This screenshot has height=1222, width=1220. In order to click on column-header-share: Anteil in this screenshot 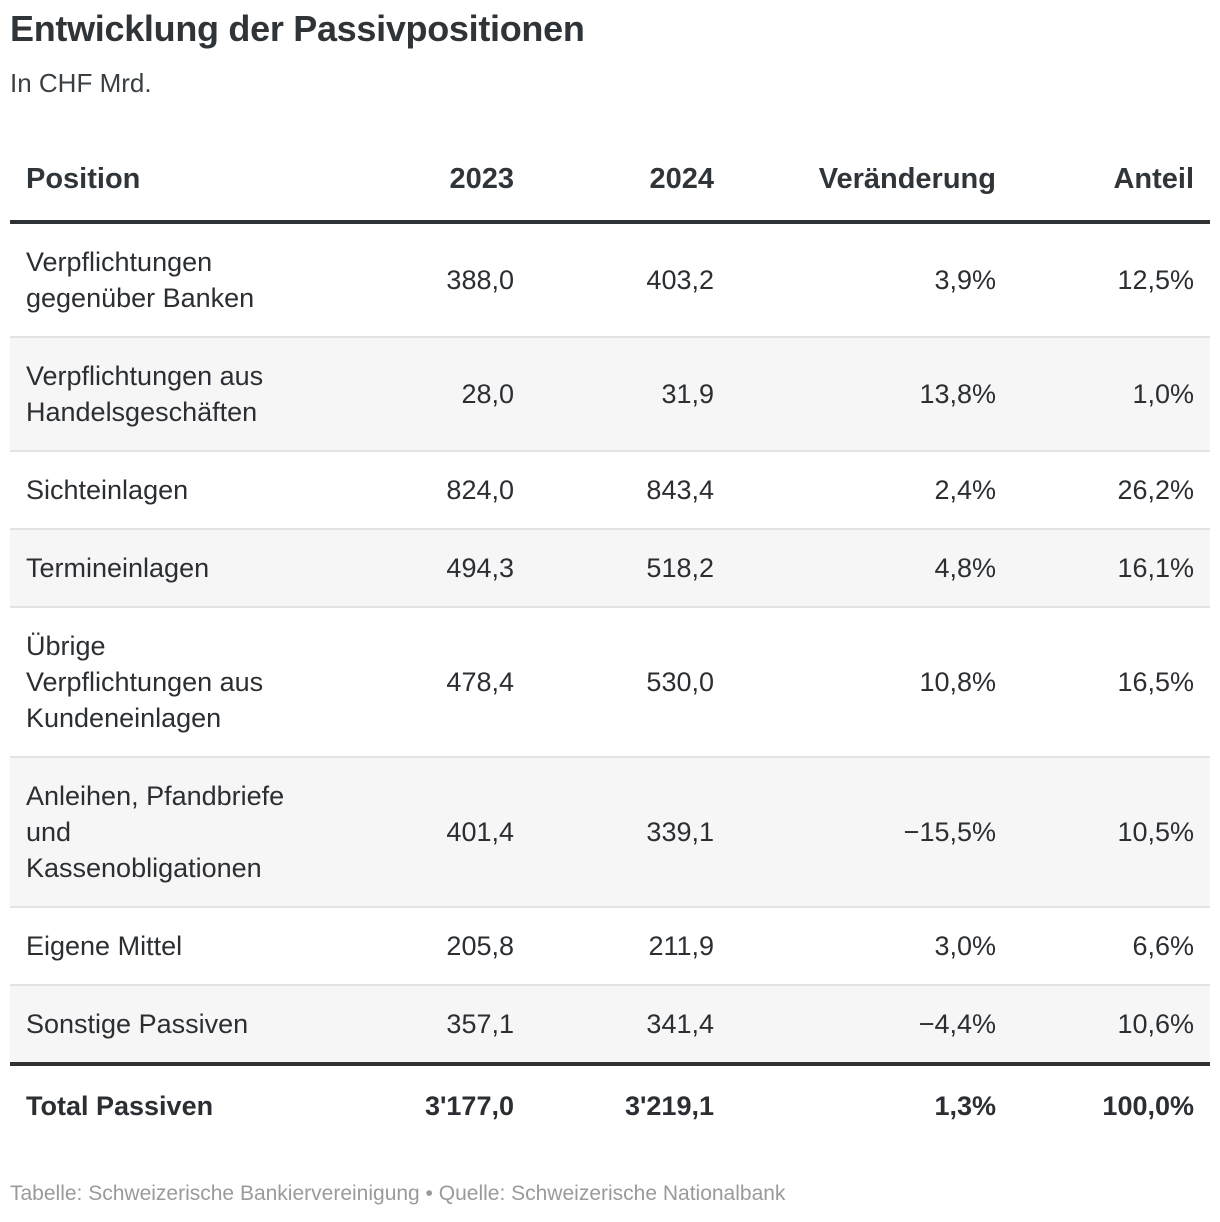, I will do `click(1111, 181)`.